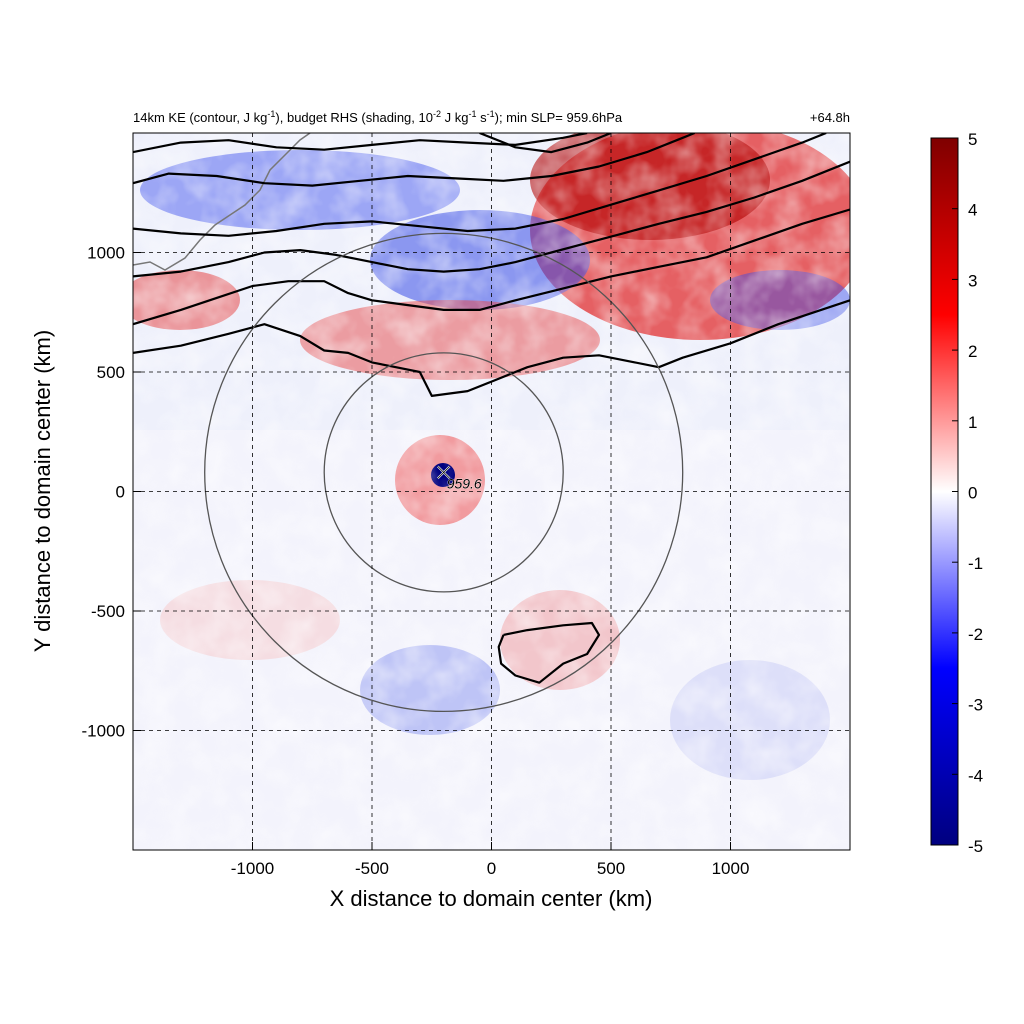 The width and height of the screenshot is (1024, 1024). What do you see at coordinates (491, 868) in the screenshot?
I see `x-tick-label-2: 0` at bounding box center [491, 868].